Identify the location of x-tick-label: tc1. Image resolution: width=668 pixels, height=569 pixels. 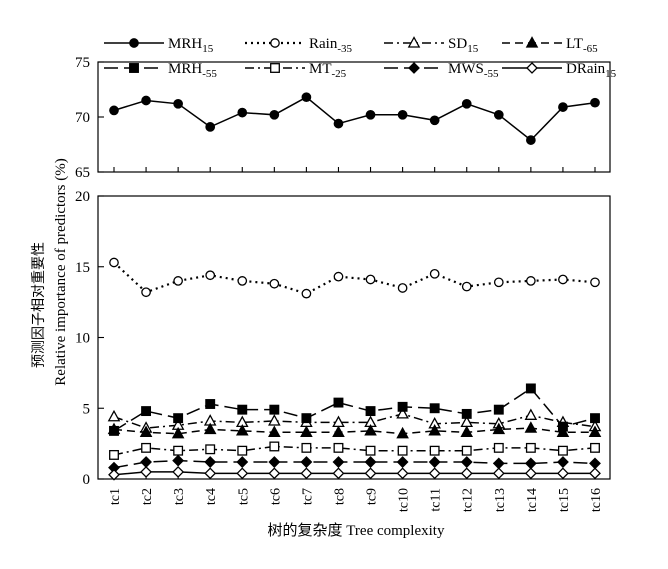
(115, 496).